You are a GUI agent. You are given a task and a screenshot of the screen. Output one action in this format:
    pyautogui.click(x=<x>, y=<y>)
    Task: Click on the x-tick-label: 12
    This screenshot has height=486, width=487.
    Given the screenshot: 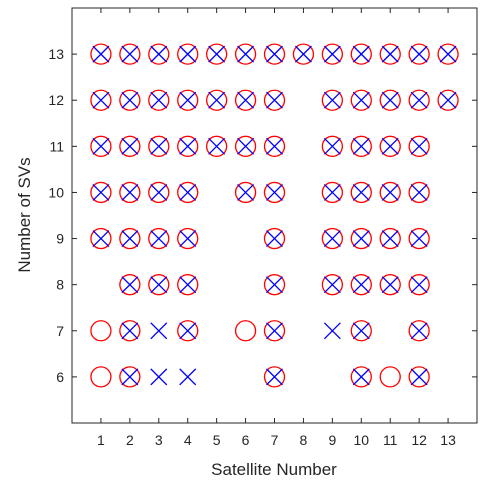 What is the action you would take?
    pyautogui.click(x=419, y=440)
    